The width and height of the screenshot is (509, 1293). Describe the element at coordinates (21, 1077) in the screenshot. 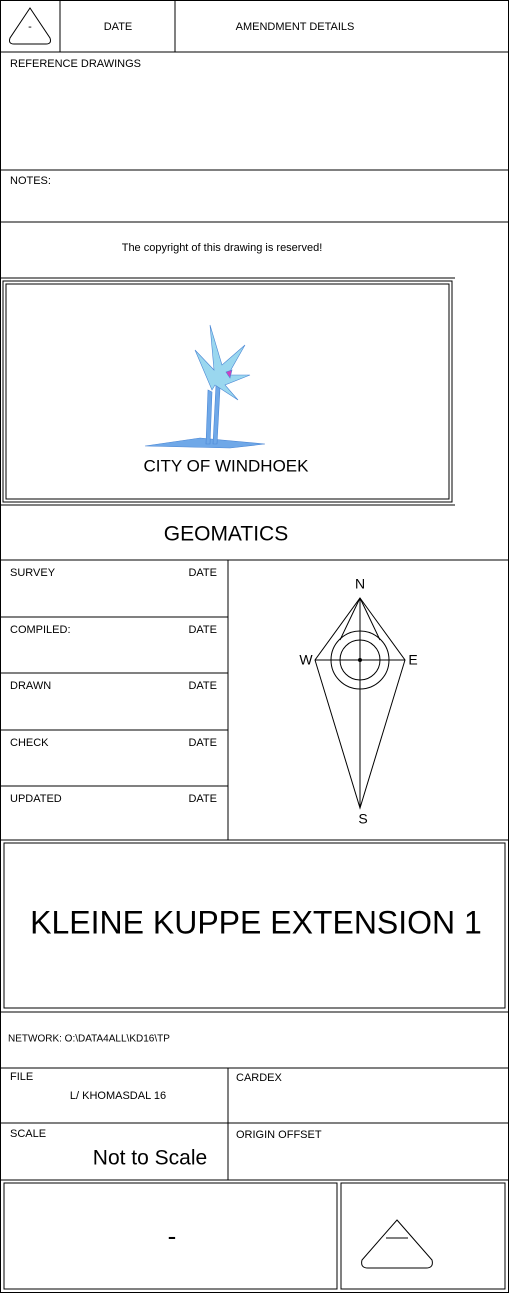

I see `file-label: FILE` at that location.